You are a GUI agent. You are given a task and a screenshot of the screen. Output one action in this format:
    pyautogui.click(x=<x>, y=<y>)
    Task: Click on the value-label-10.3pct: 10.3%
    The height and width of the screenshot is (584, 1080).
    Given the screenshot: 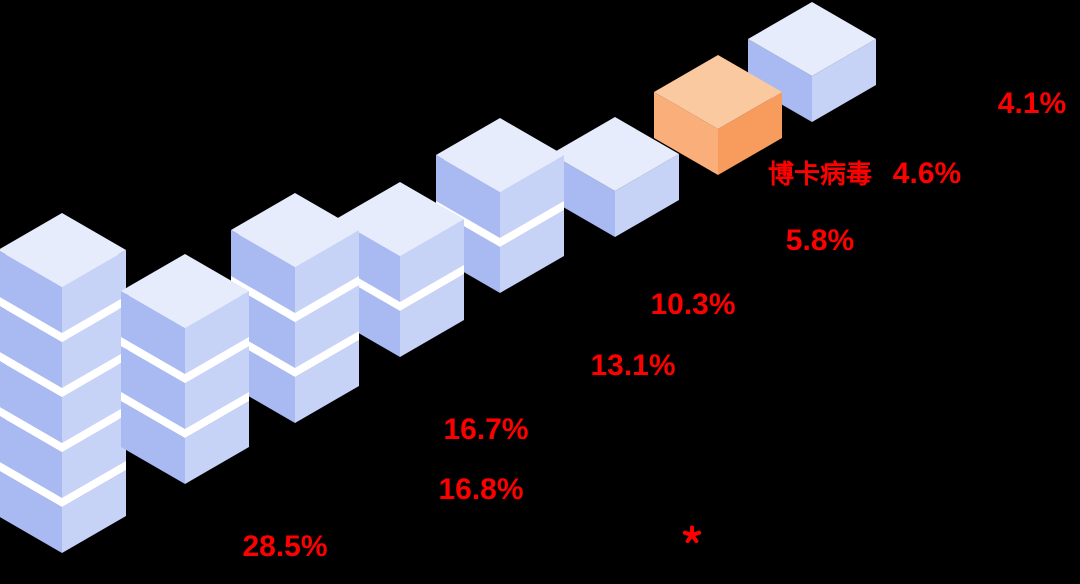 What is the action you would take?
    pyautogui.click(x=693, y=304)
    